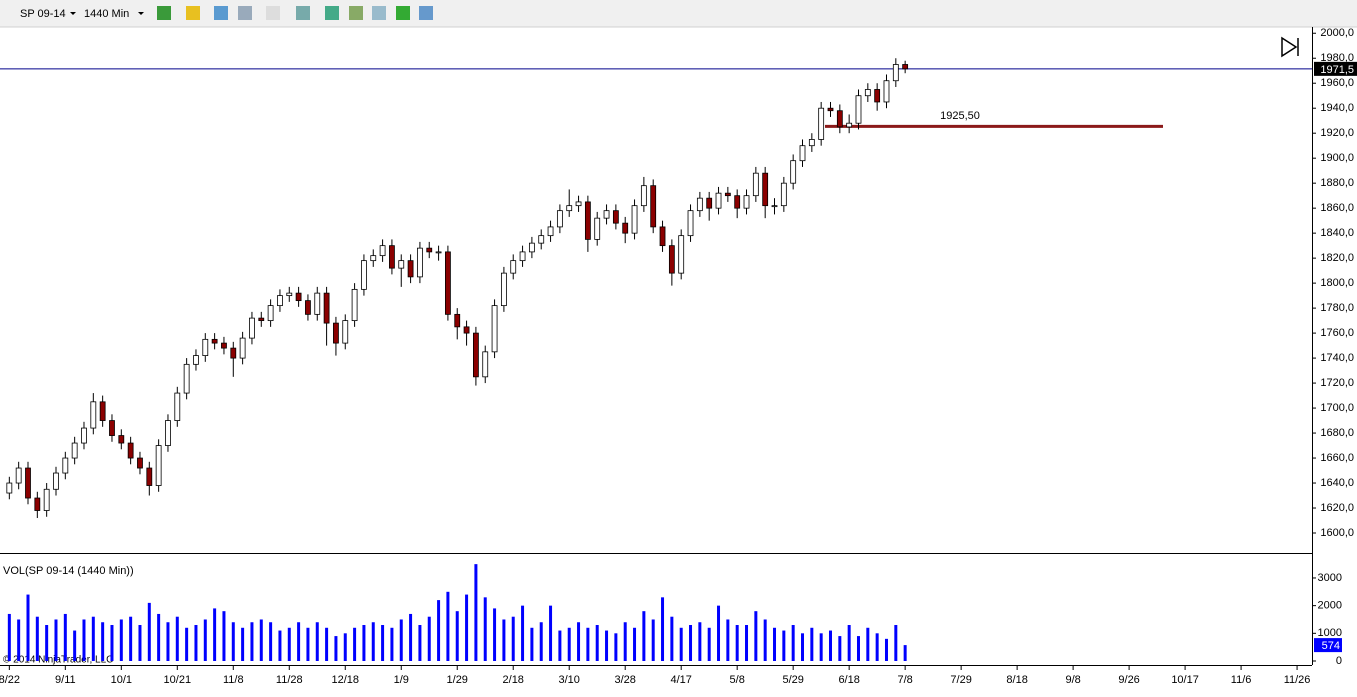 This screenshot has width=1357, height=697. Describe the element at coordinates (1185, 680) in the screenshot. I see `x-tick-label: 10/17` at that location.